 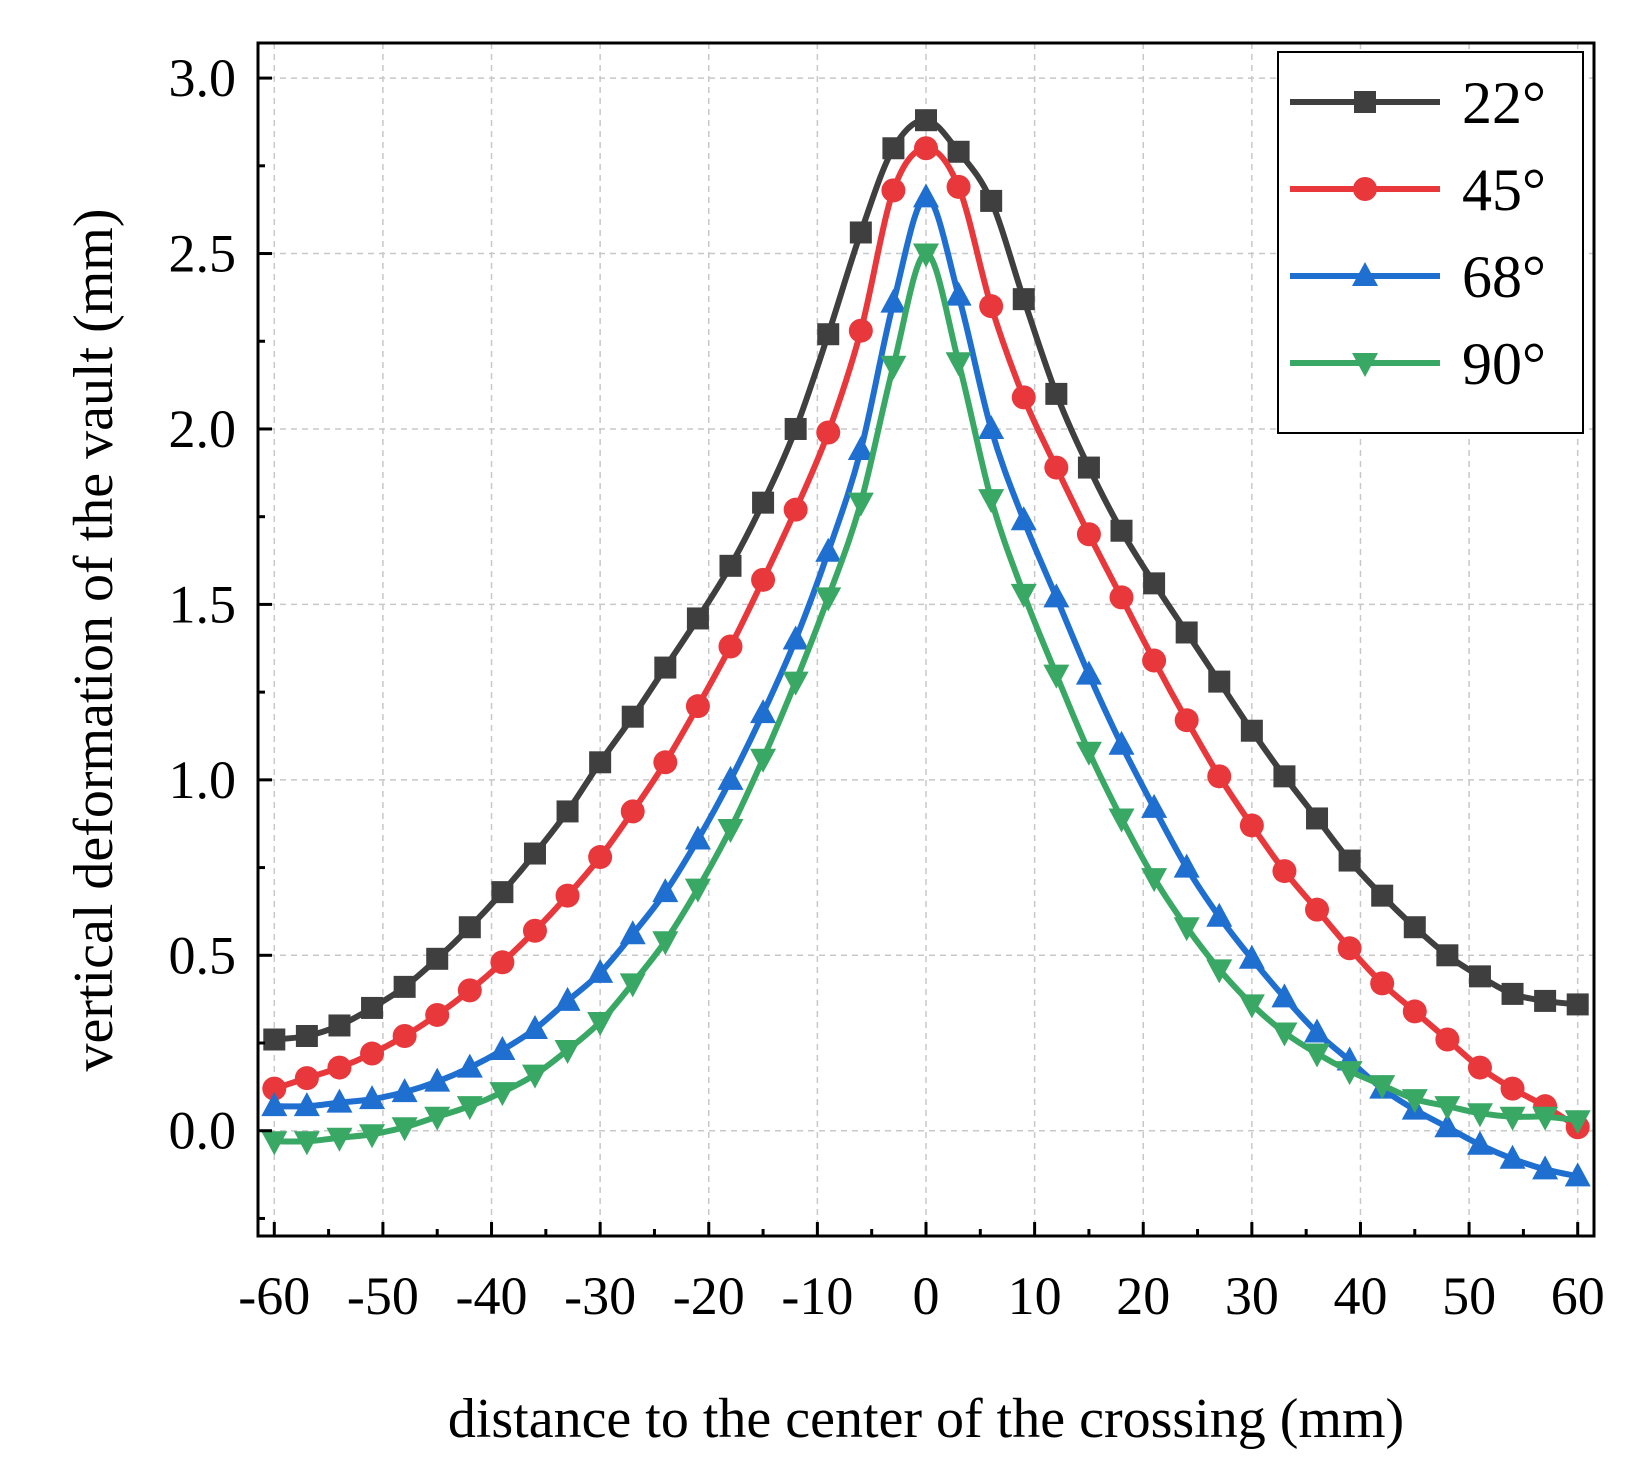 What do you see at coordinates (94, 639) in the screenshot?
I see `y-axis-title: vertical deformation of the vault (mm)` at bounding box center [94, 639].